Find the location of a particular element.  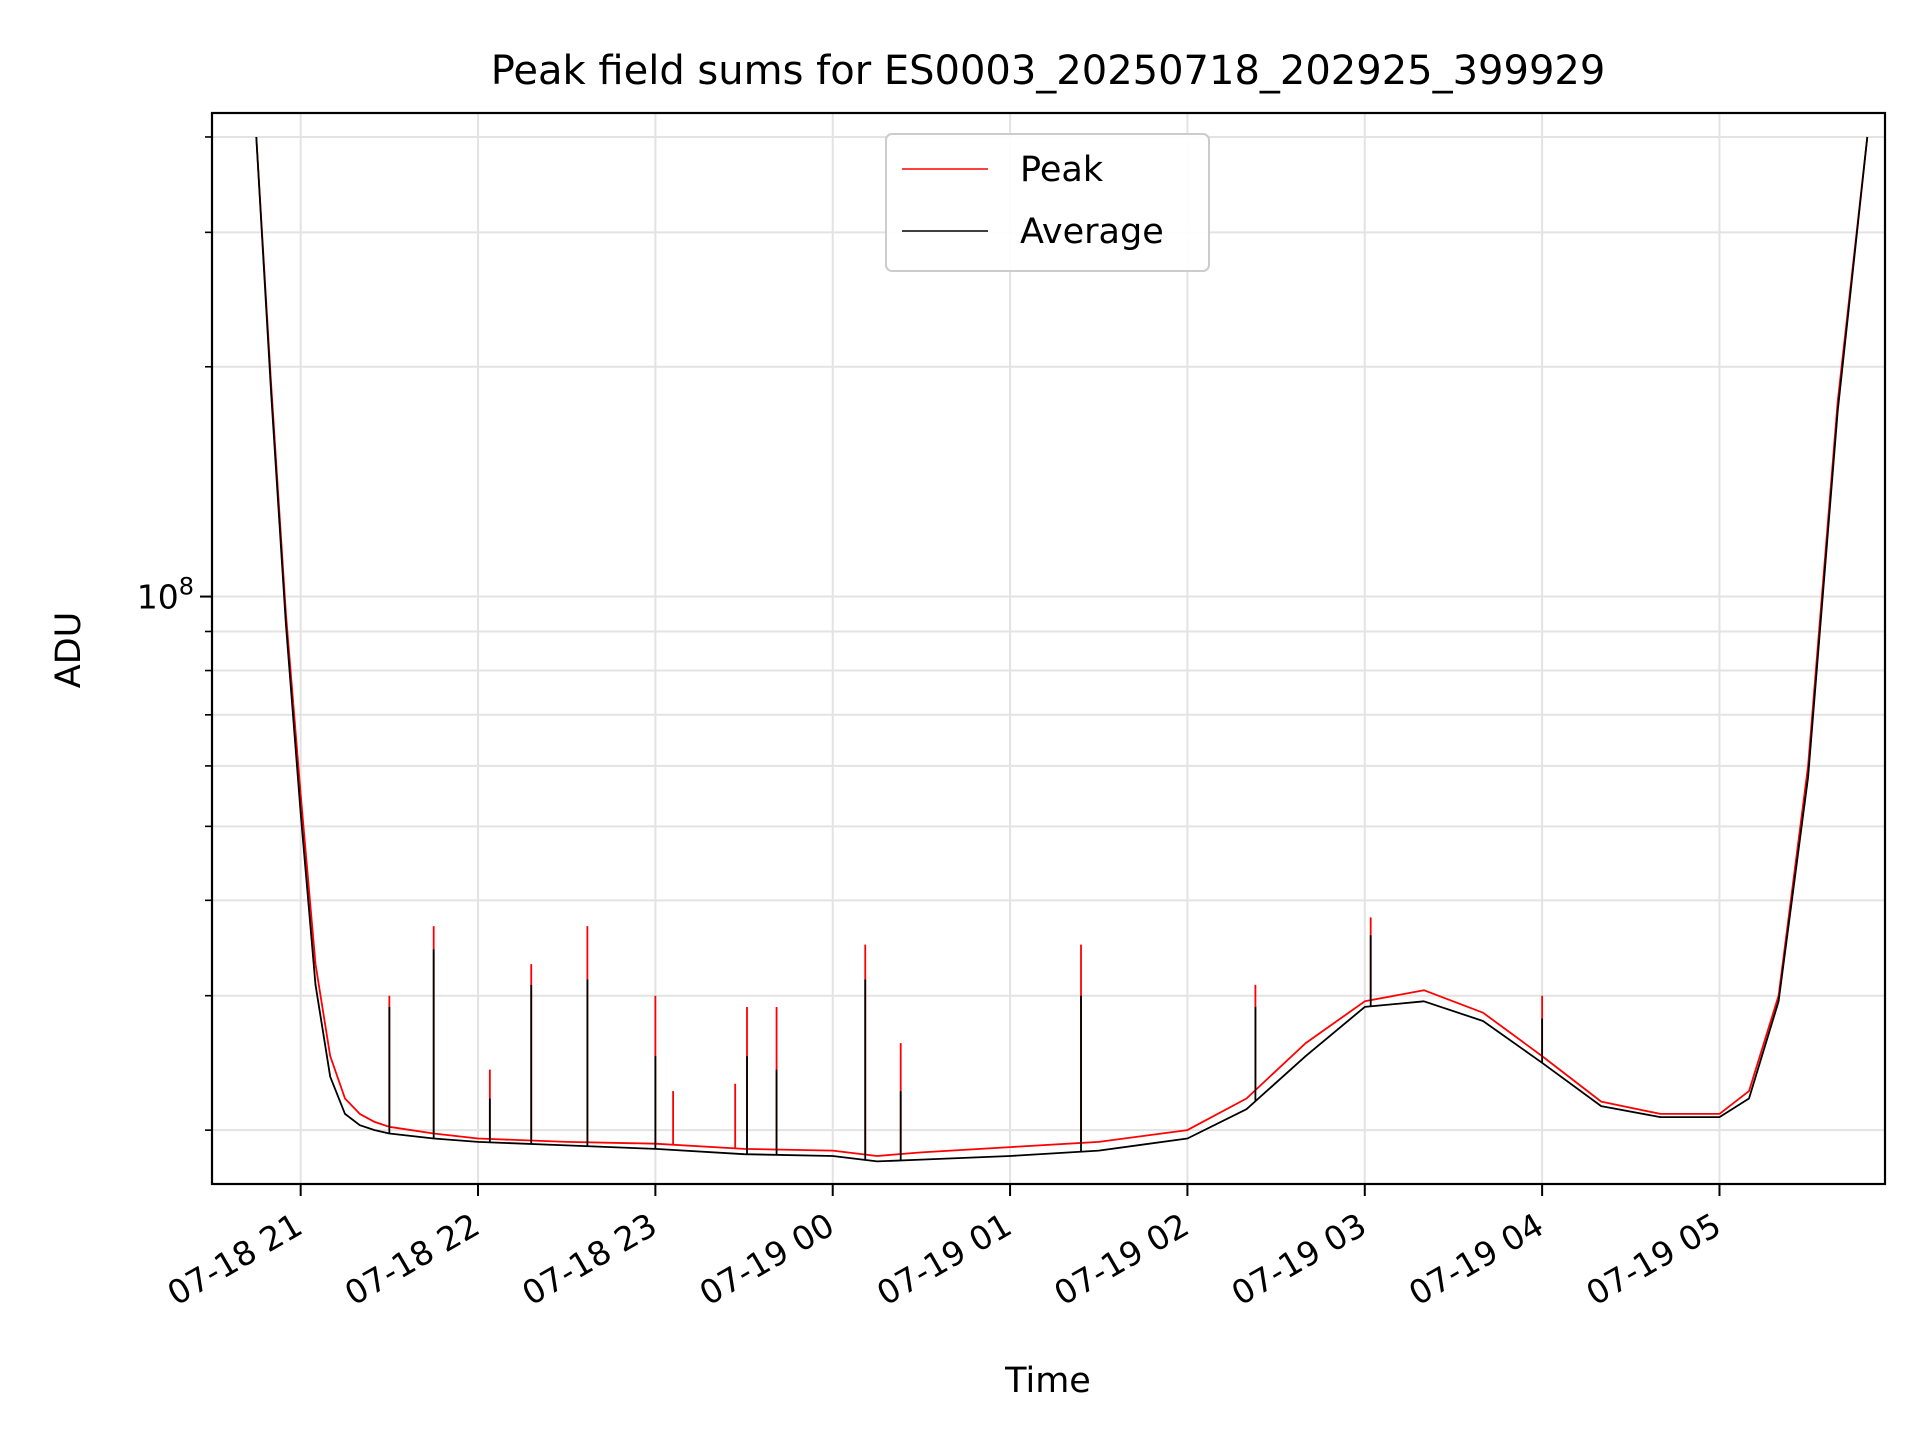

legend-label-peak: Peak is located at coordinates (1062, 170).